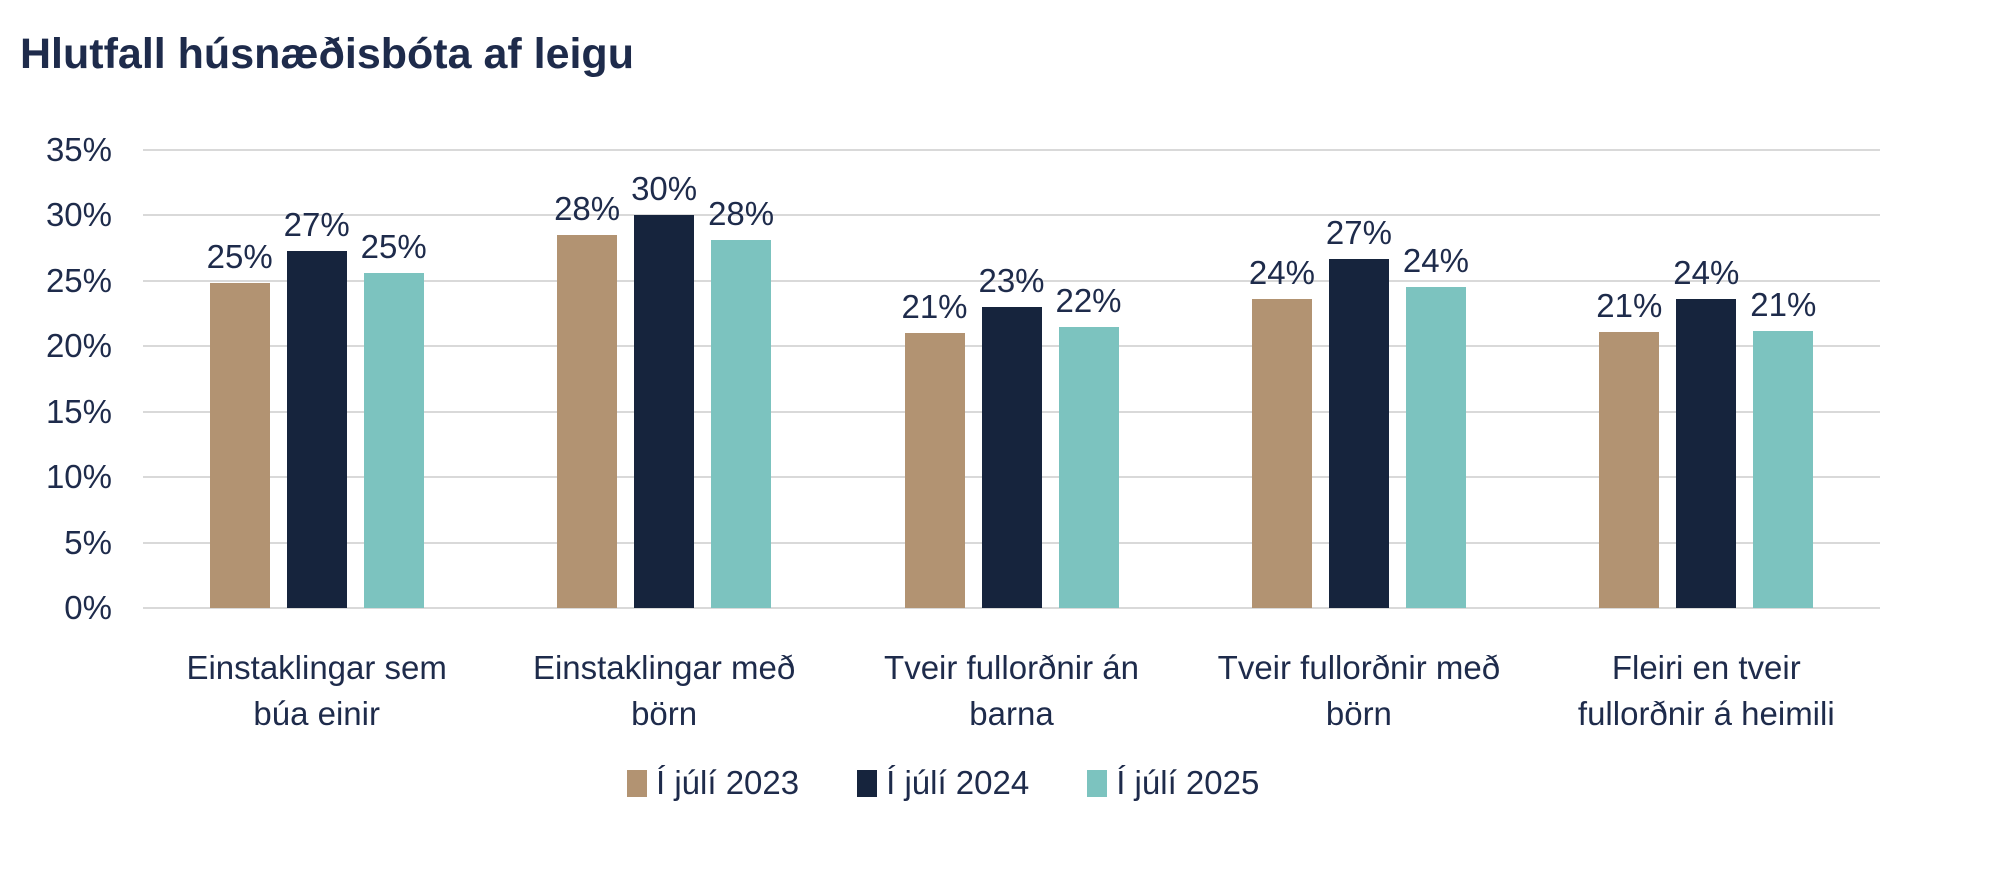  I want to click on chart-title: Hlutfall húsnæðisbóta af leigu, so click(327, 54).